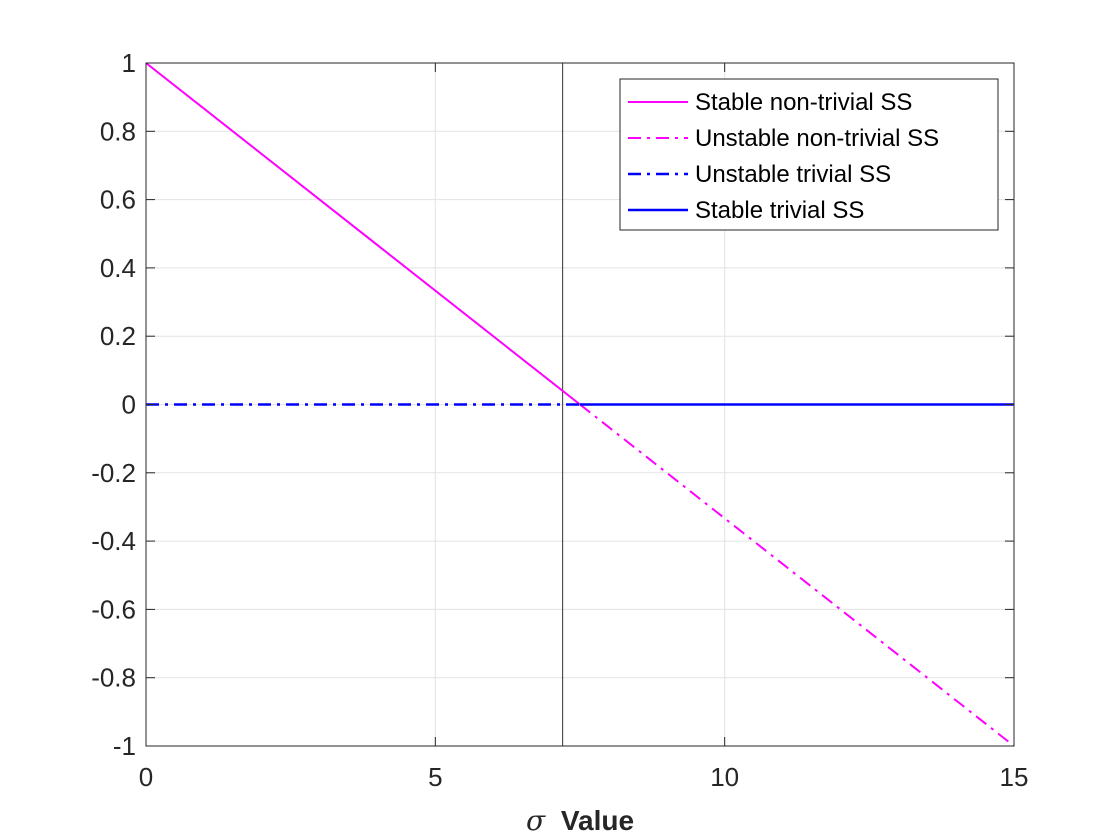 Image resolution: width=1120 pixels, height=840 pixels. I want to click on x-tick-label: 10, so click(724, 777).